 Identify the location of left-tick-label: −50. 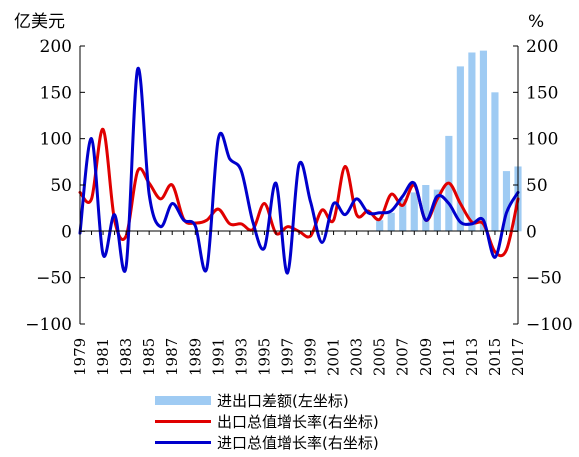
(54, 279).